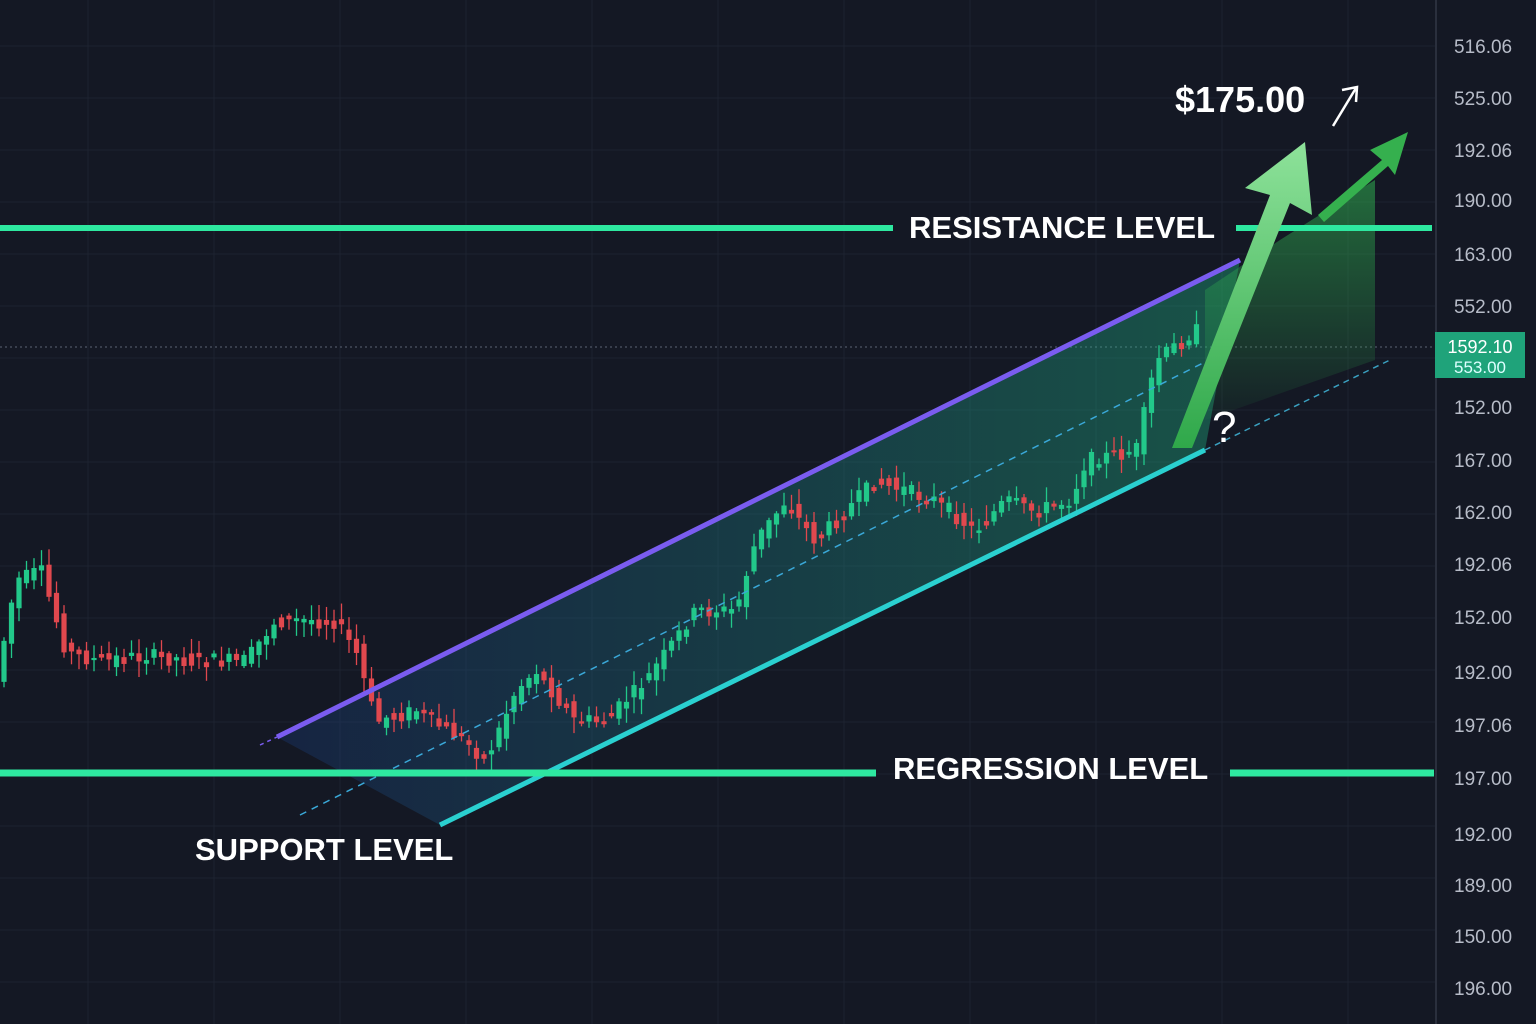 Image resolution: width=1536 pixels, height=1024 pixels. What do you see at coordinates (1050, 768) in the screenshot?
I see `regression-label: REGRESSION LEVEL` at bounding box center [1050, 768].